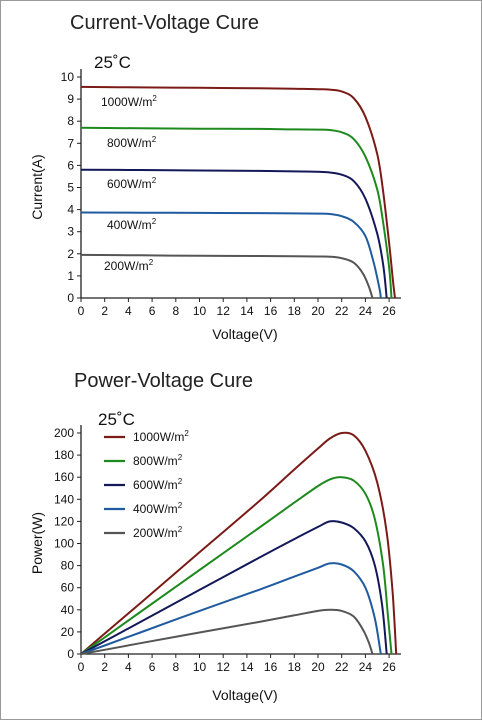  I want to click on pv-y-tick-label: 160, so click(64, 477).